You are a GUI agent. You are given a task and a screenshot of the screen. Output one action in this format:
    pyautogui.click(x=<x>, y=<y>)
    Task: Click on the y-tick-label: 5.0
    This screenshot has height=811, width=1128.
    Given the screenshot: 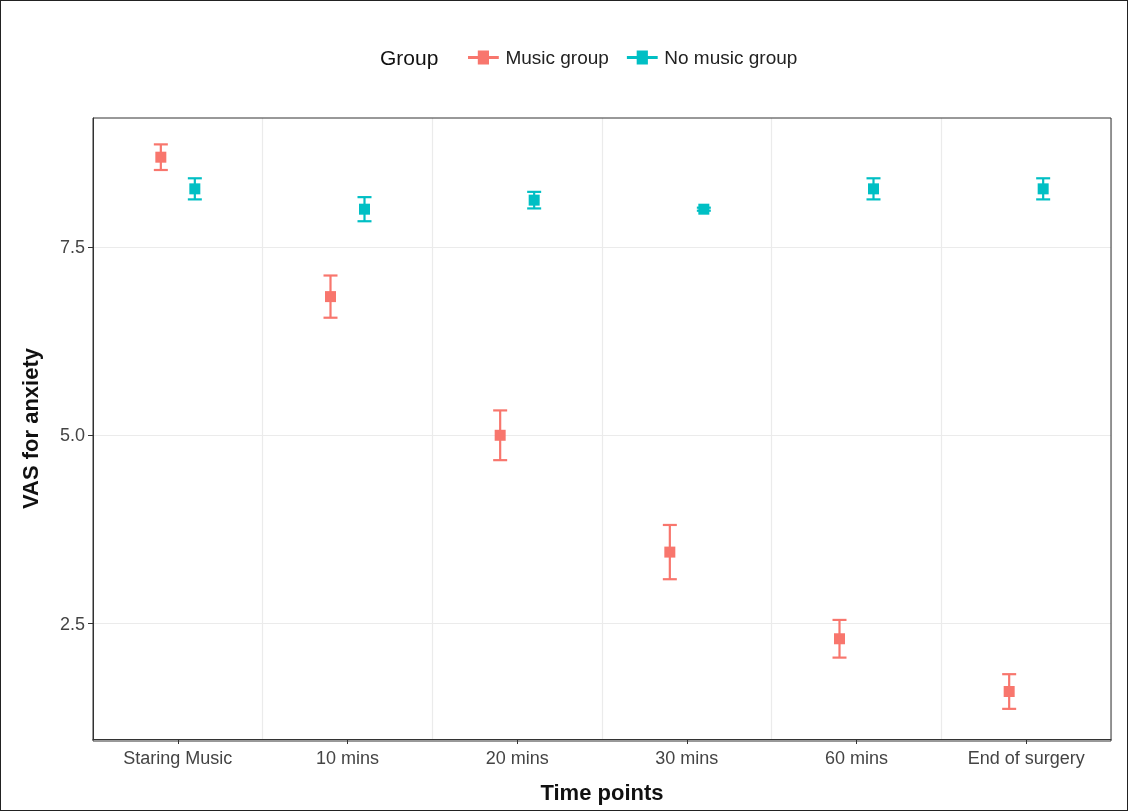 What is the action you would take?
    pyautogui.click(x=72, y=435)
    